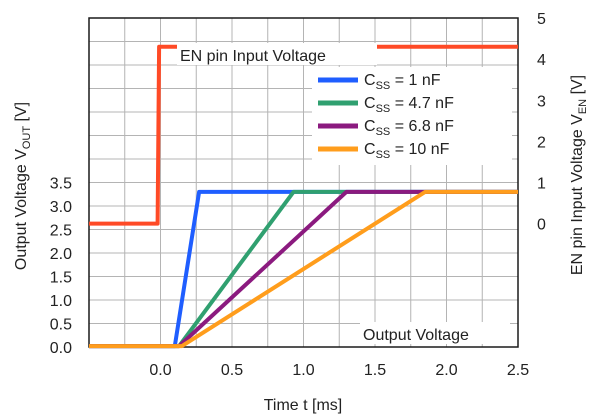  Describe the element at coordinates (253, 56) in the screenshot. I see `en-annotation: EN pin Input Voltage` at that location.